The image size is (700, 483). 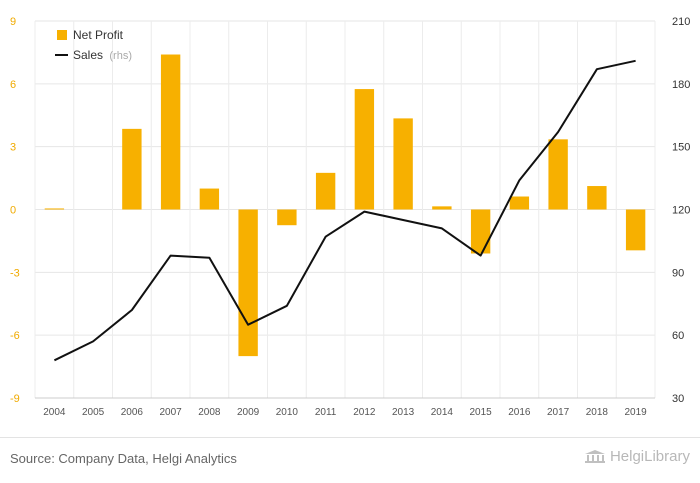 What do you see at coordinates (597, 412) in the screenshot?
I see `x-tick-label: 2018` at bounding box center [597, 412].